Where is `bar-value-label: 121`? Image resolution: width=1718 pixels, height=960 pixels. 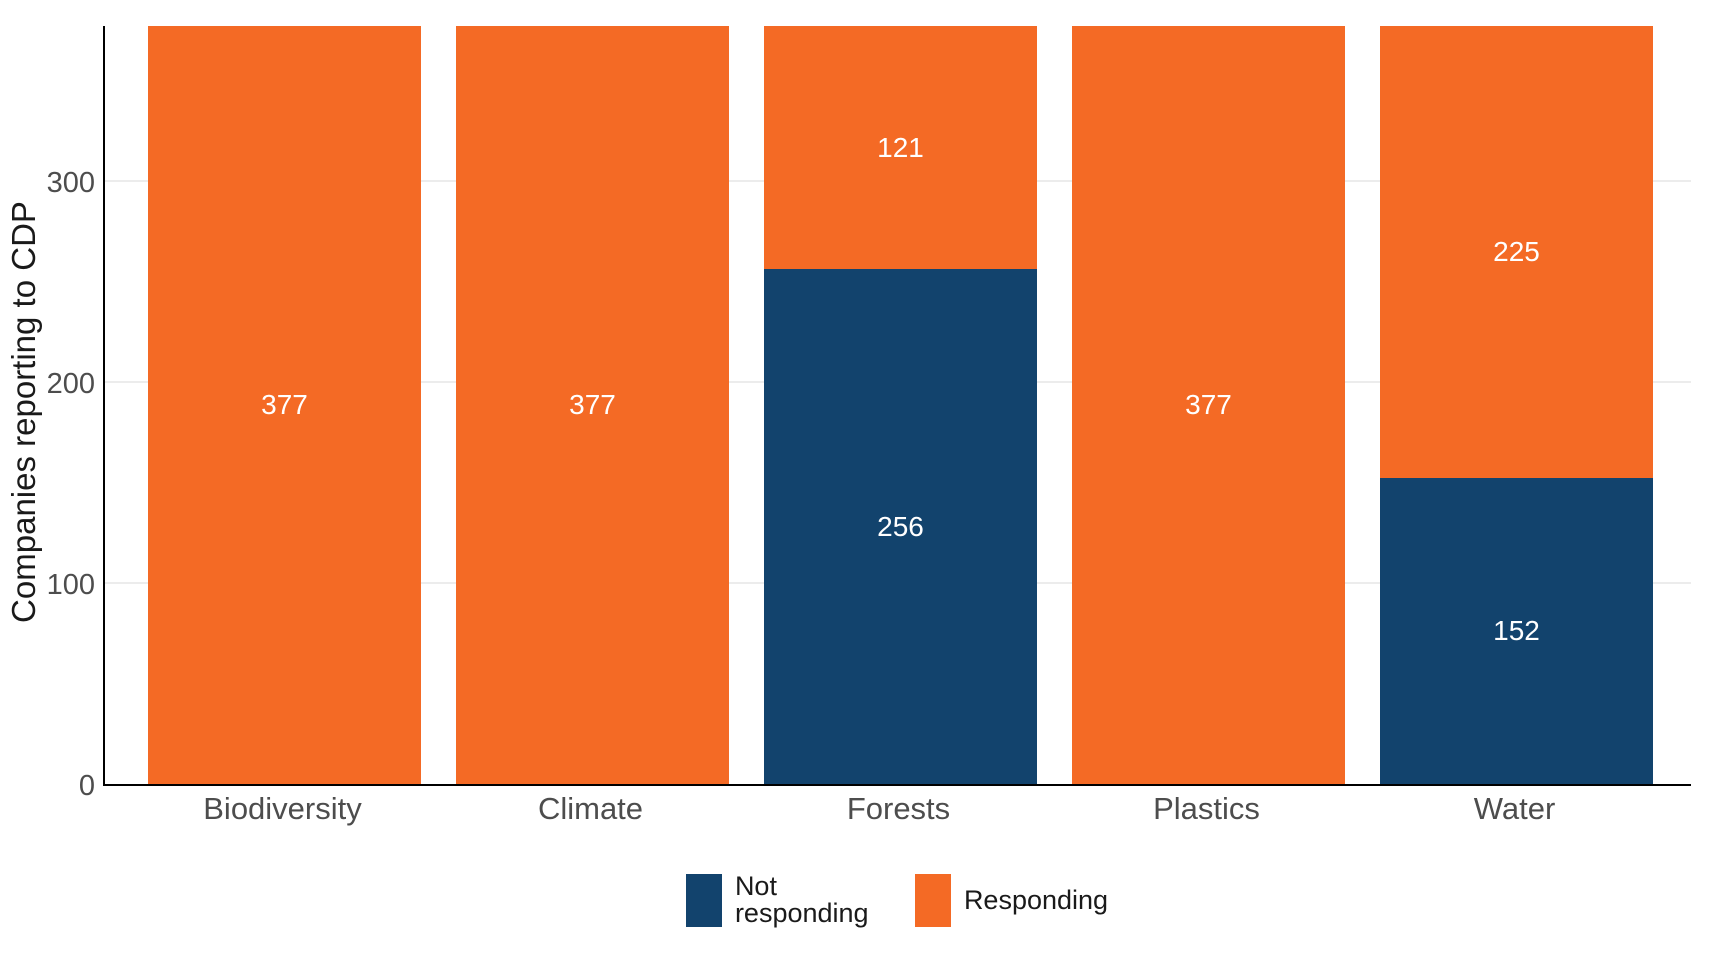 bar-value-label: 121 is located at coordinates (900, 147).